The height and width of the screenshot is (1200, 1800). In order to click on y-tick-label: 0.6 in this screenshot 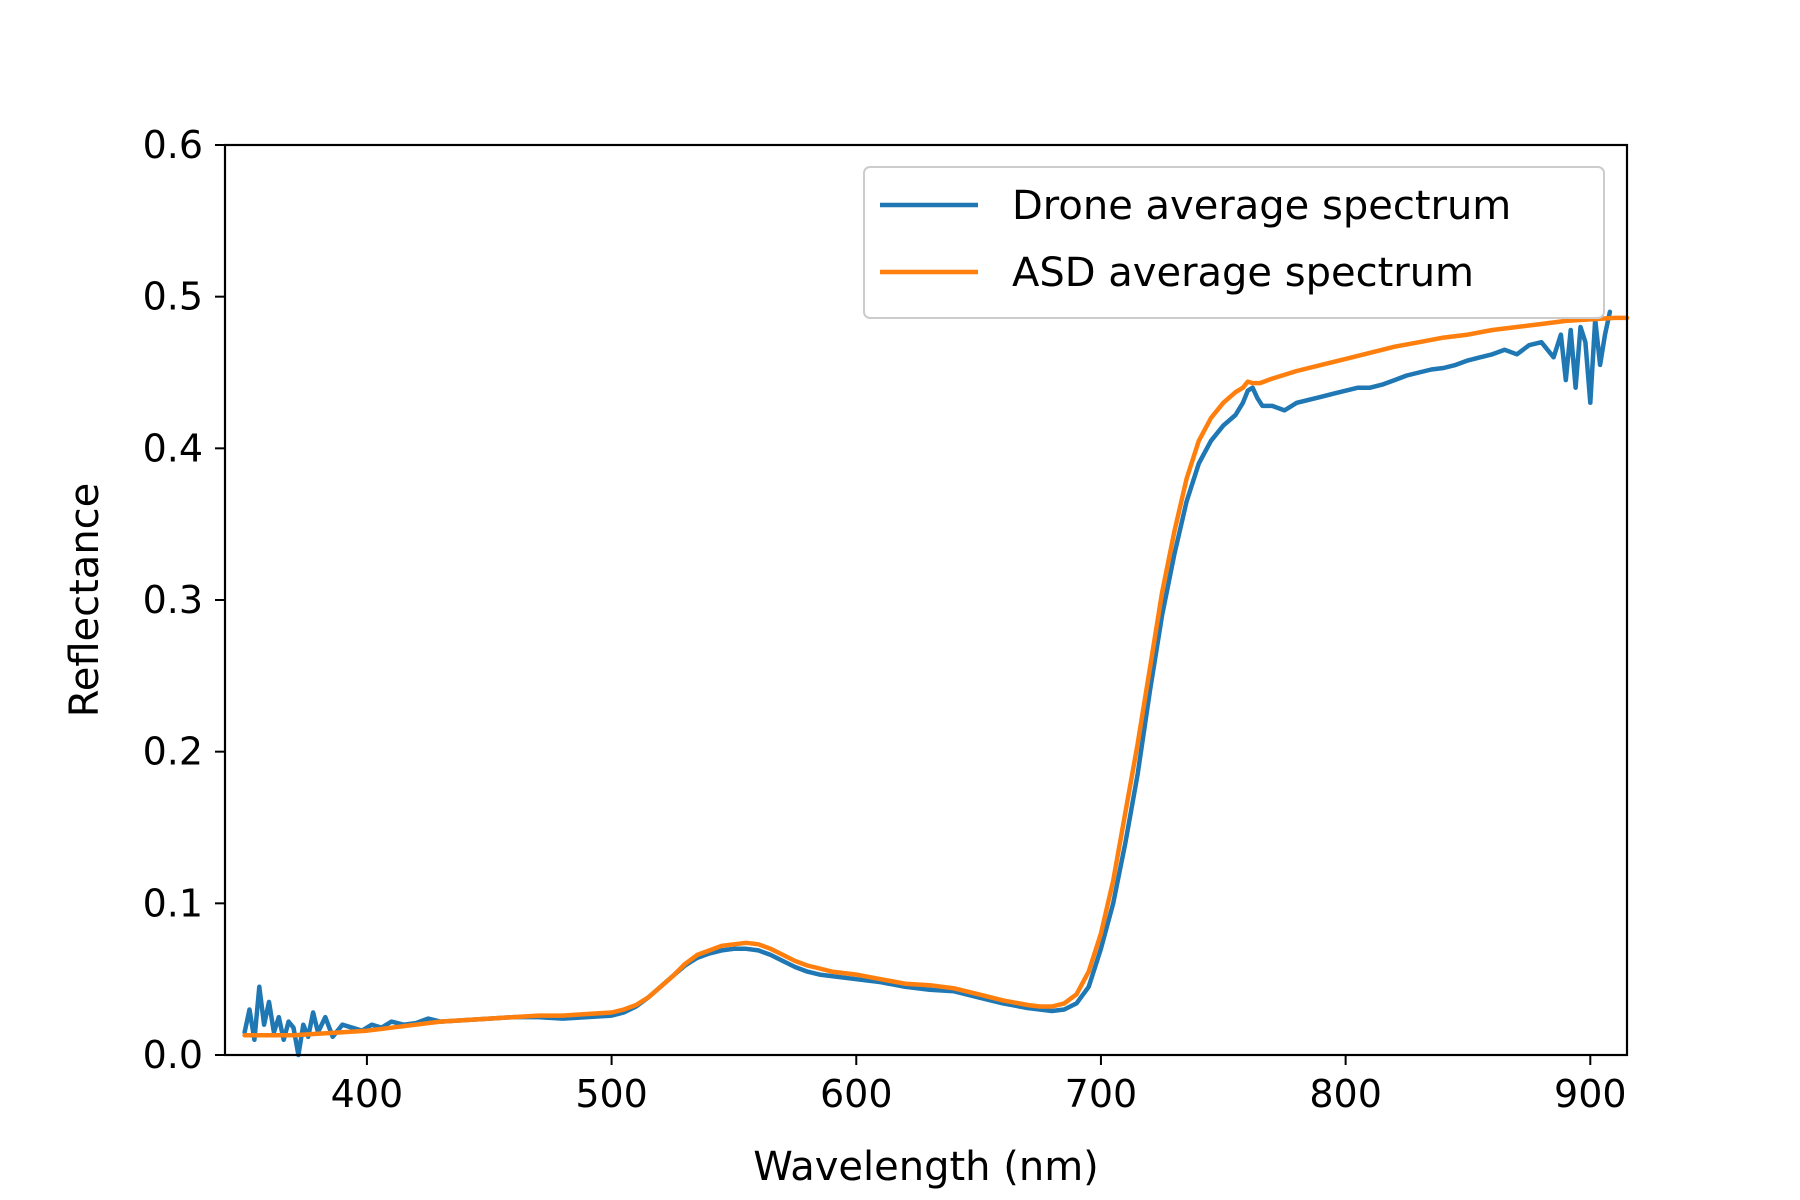, I will do `click(173, 145)`.